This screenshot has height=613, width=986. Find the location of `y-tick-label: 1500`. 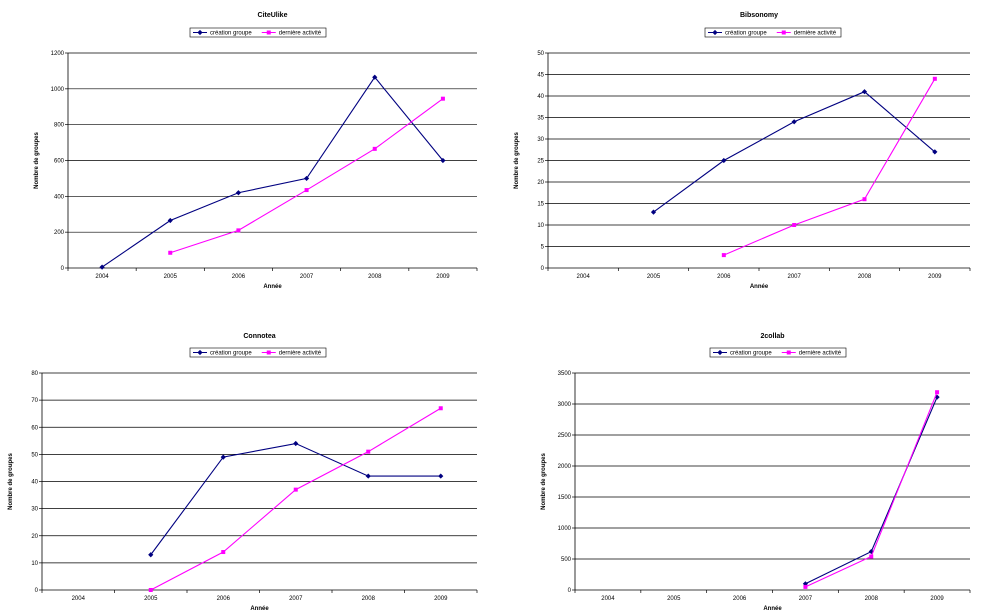

y-tick-label: 1500 is located at coordinates (565, 498).